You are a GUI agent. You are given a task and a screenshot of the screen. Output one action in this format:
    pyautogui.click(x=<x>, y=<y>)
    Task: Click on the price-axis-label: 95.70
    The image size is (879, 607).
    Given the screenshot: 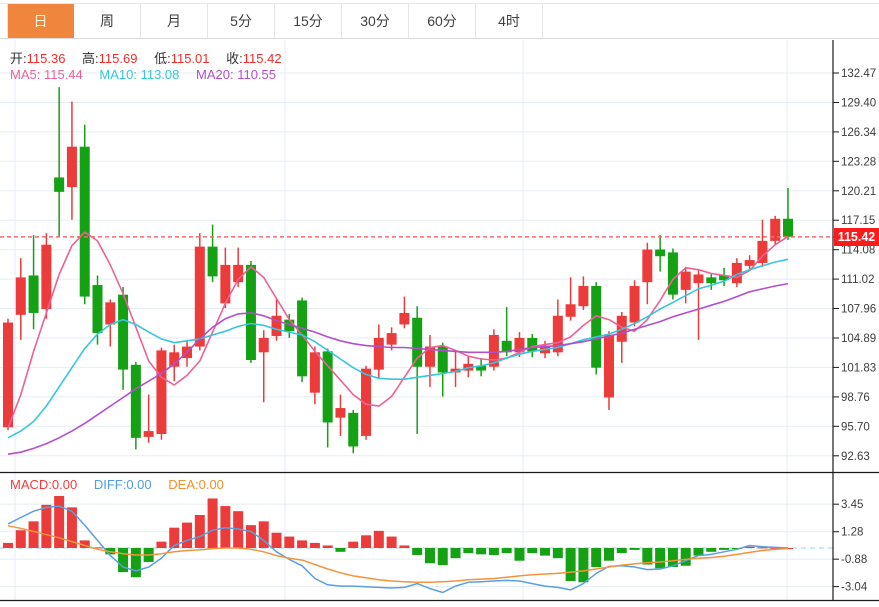 What is the action you would take?
    pyautogui.click(x=855, y=427)
    